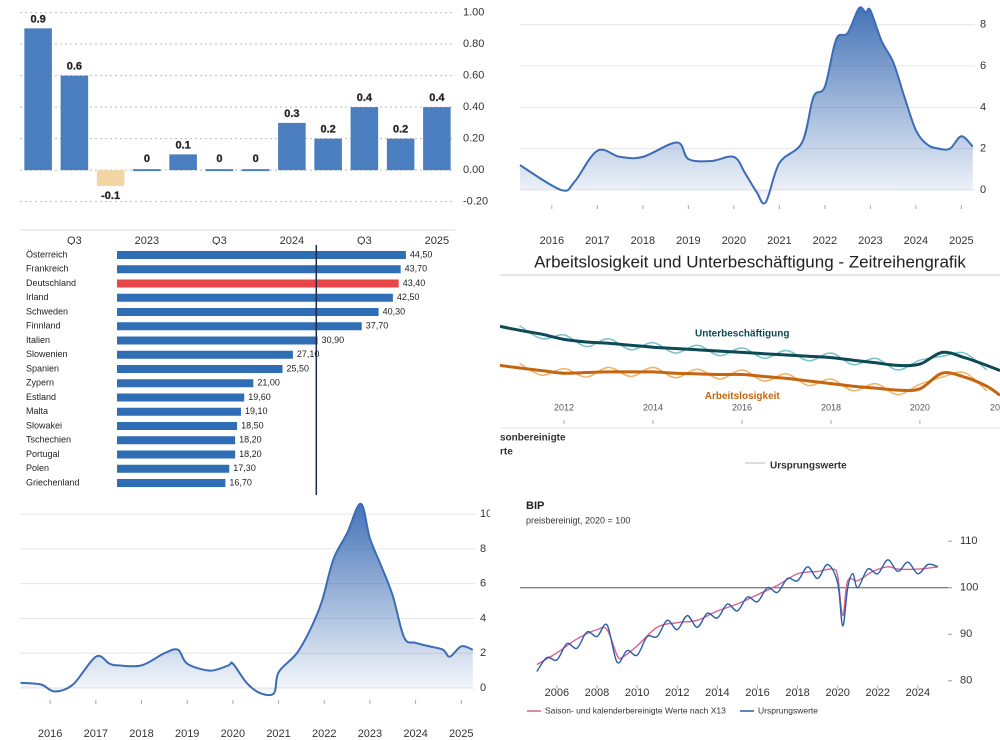 This screenshot has height=740, width=1000. Describe the element at coordinates (244, 468) in the screenshot. I see `data-label: 17,30` at that location.